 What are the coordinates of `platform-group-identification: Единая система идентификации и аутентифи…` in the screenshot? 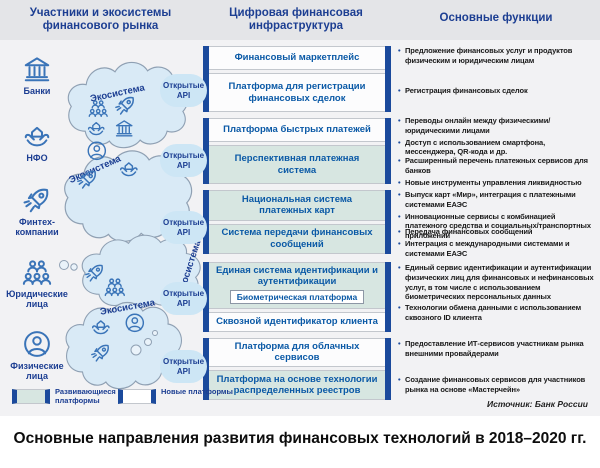 It's located at (297, 297).